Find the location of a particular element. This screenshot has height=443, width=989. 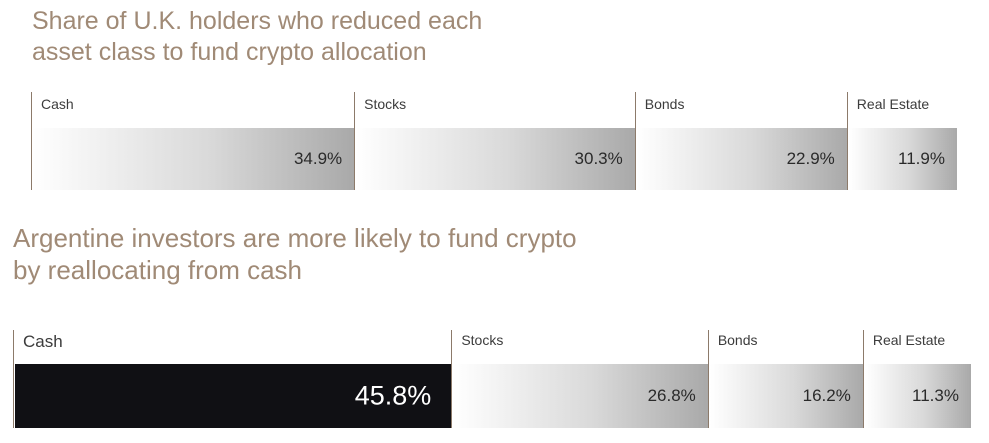

value-label-bonds: 22.9% is located at coordinates (810, 158).